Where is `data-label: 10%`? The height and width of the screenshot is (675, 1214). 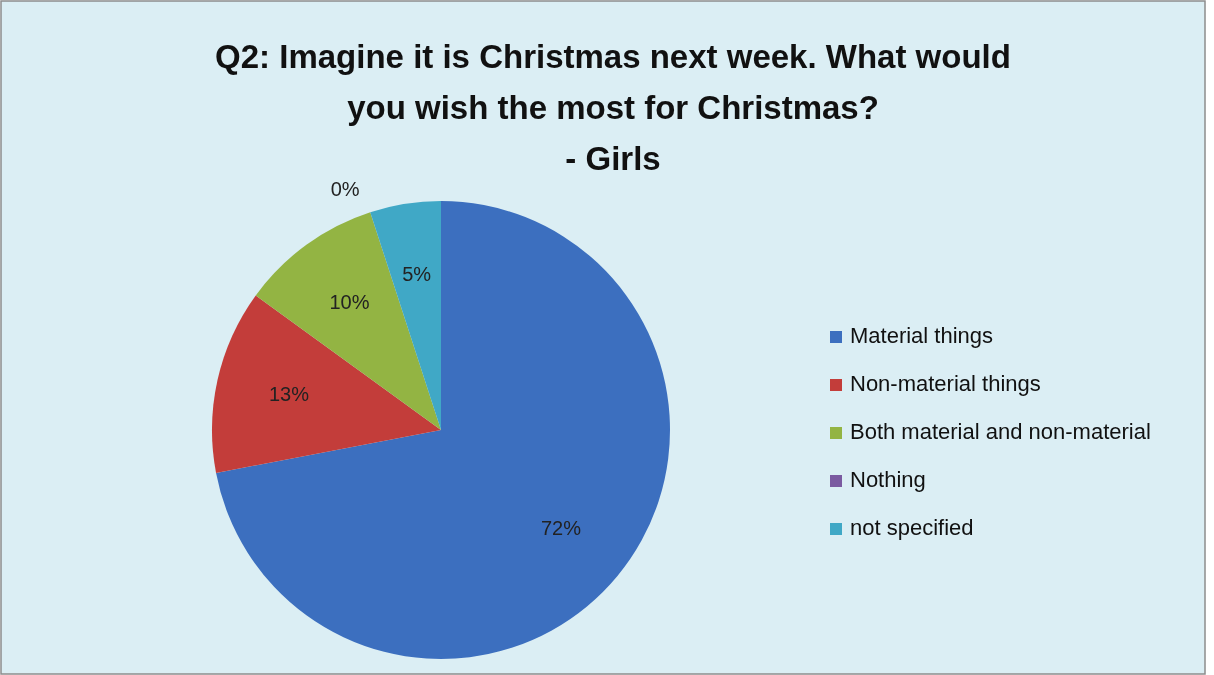
data-label: 10% is located at coordinates (349, 302).